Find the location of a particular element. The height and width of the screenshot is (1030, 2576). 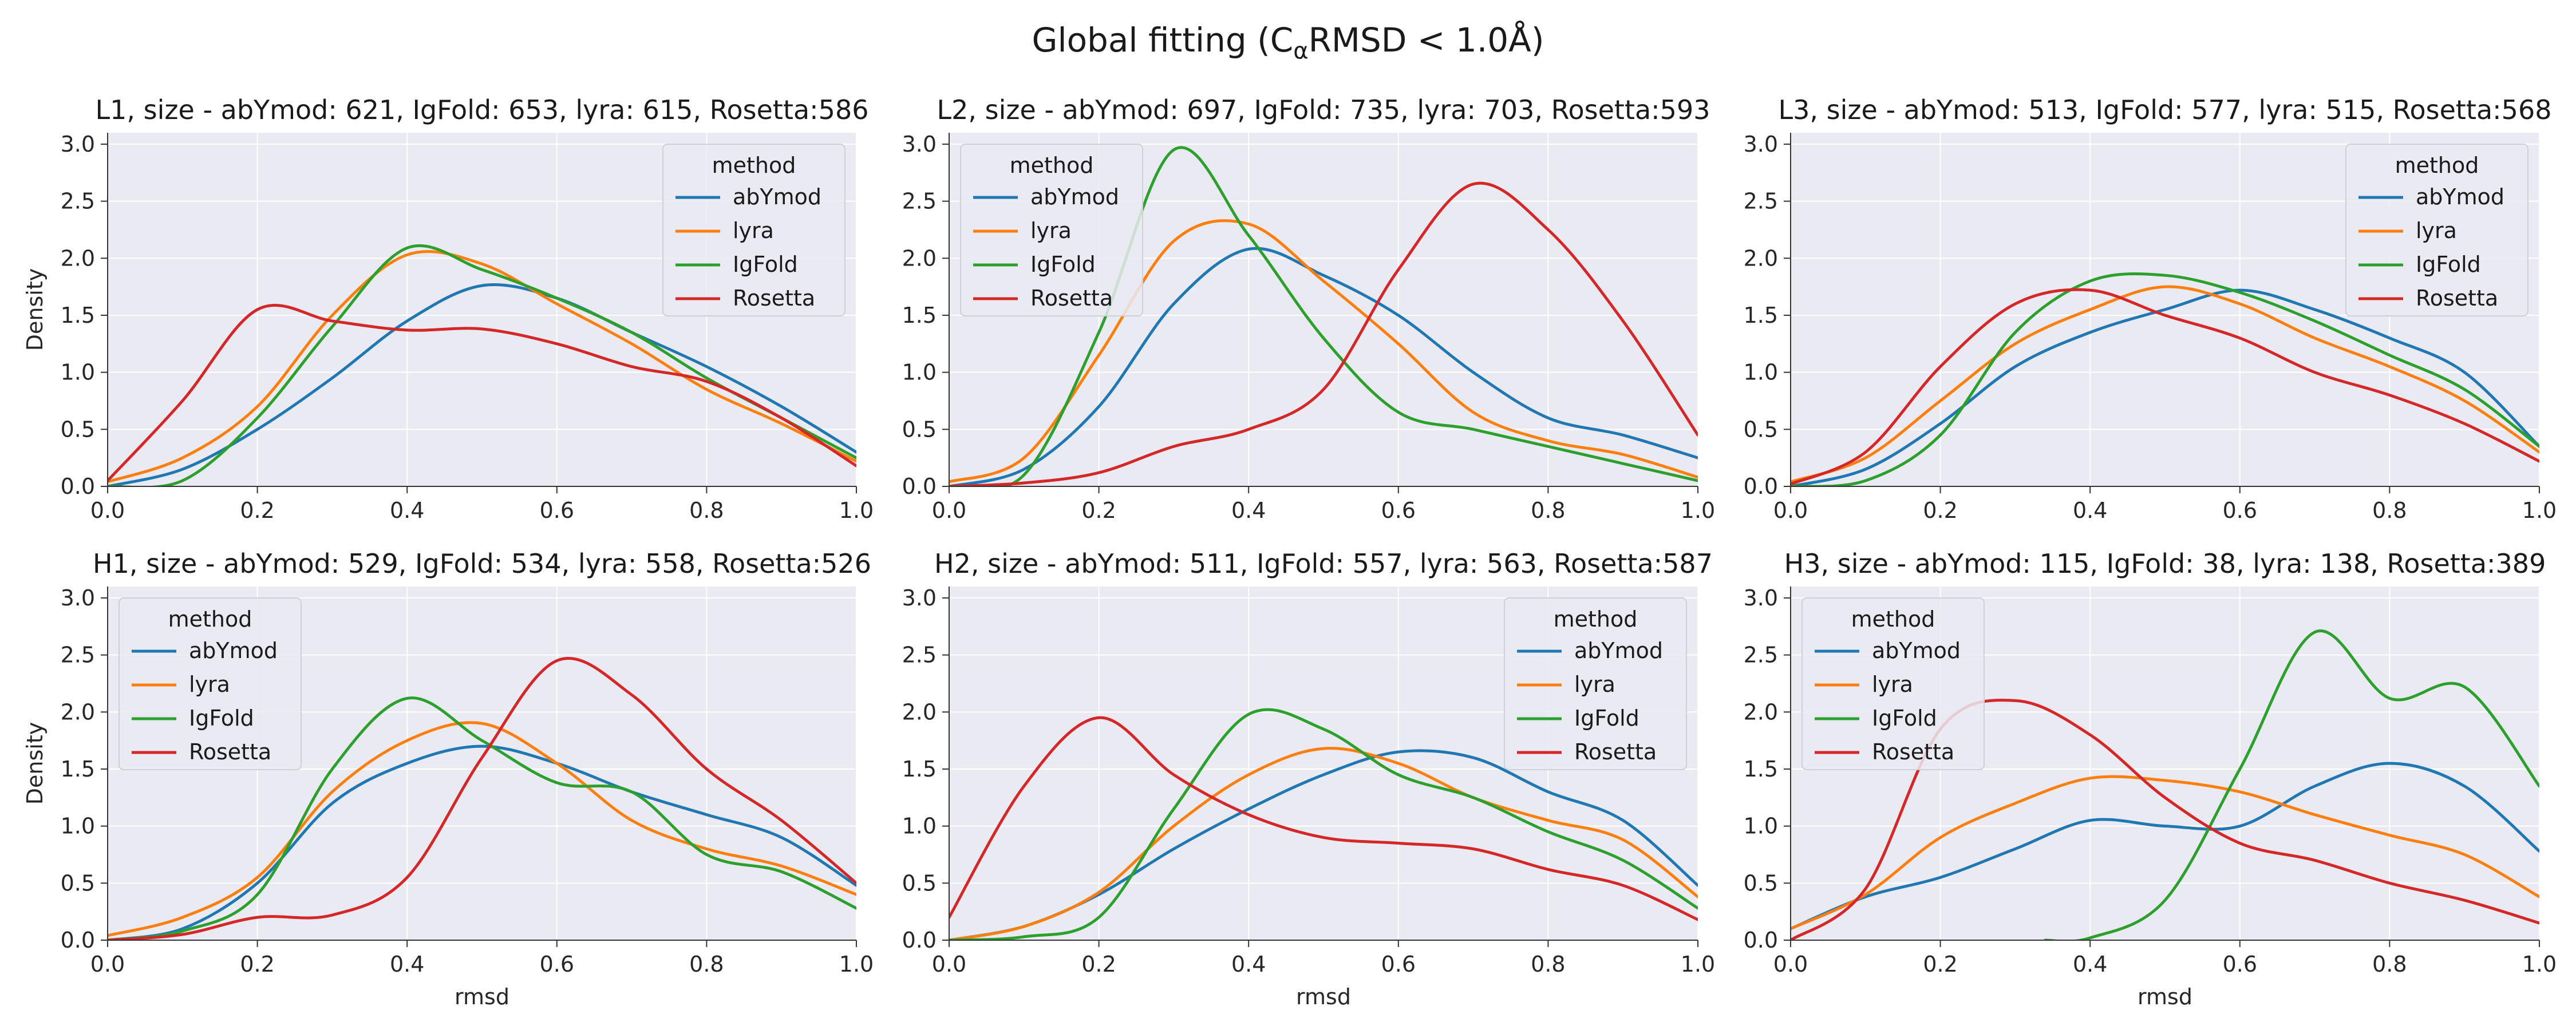

figure-title-suffix: RMSD < 1.0Å) is located at coordinates (1426, 40).